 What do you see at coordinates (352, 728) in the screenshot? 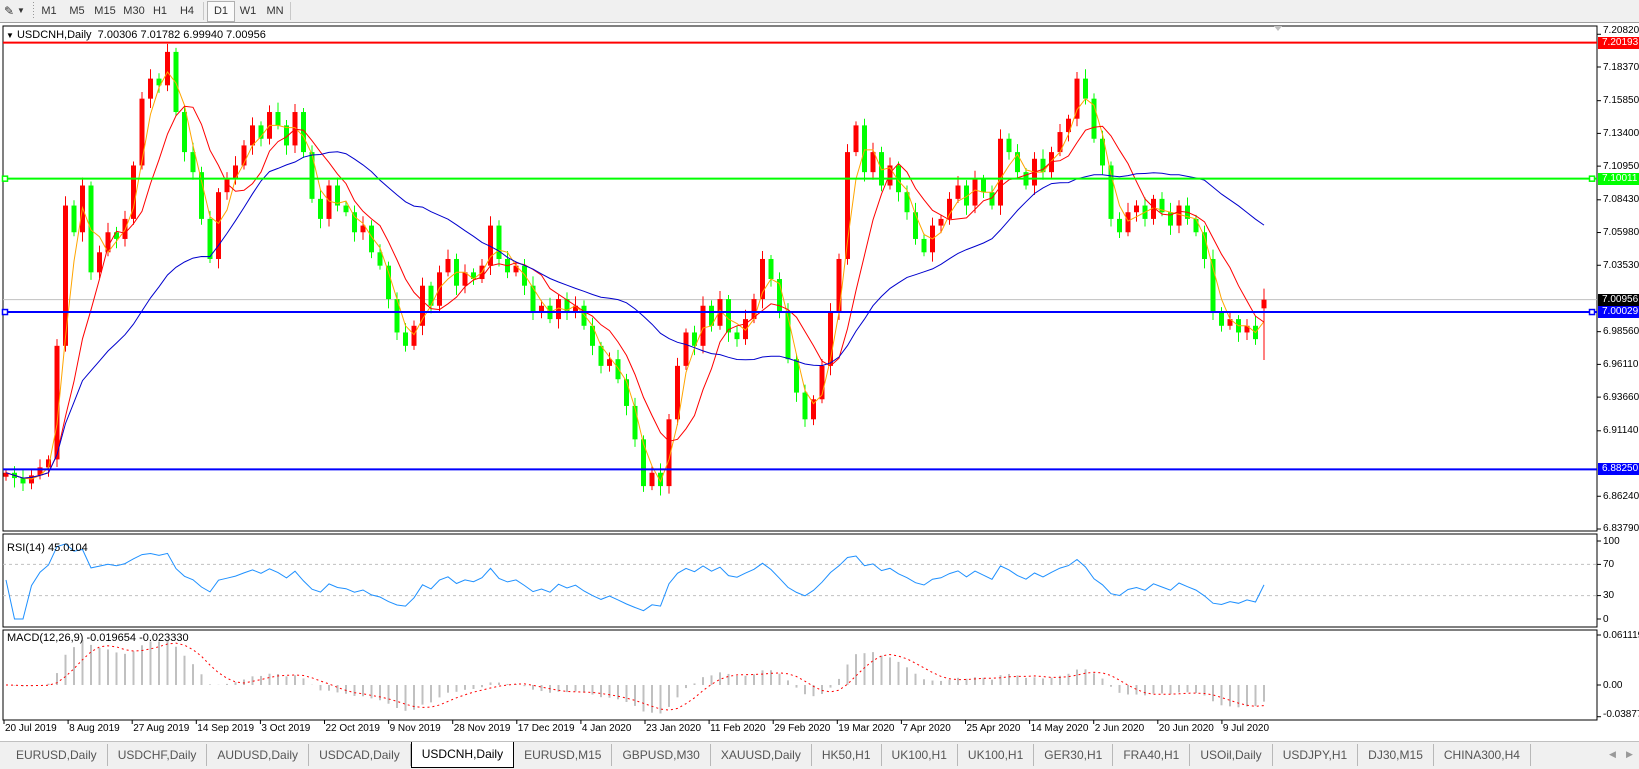
I see `time-axis-label: 22 Oct 2019` at bounding box center [352, 728].